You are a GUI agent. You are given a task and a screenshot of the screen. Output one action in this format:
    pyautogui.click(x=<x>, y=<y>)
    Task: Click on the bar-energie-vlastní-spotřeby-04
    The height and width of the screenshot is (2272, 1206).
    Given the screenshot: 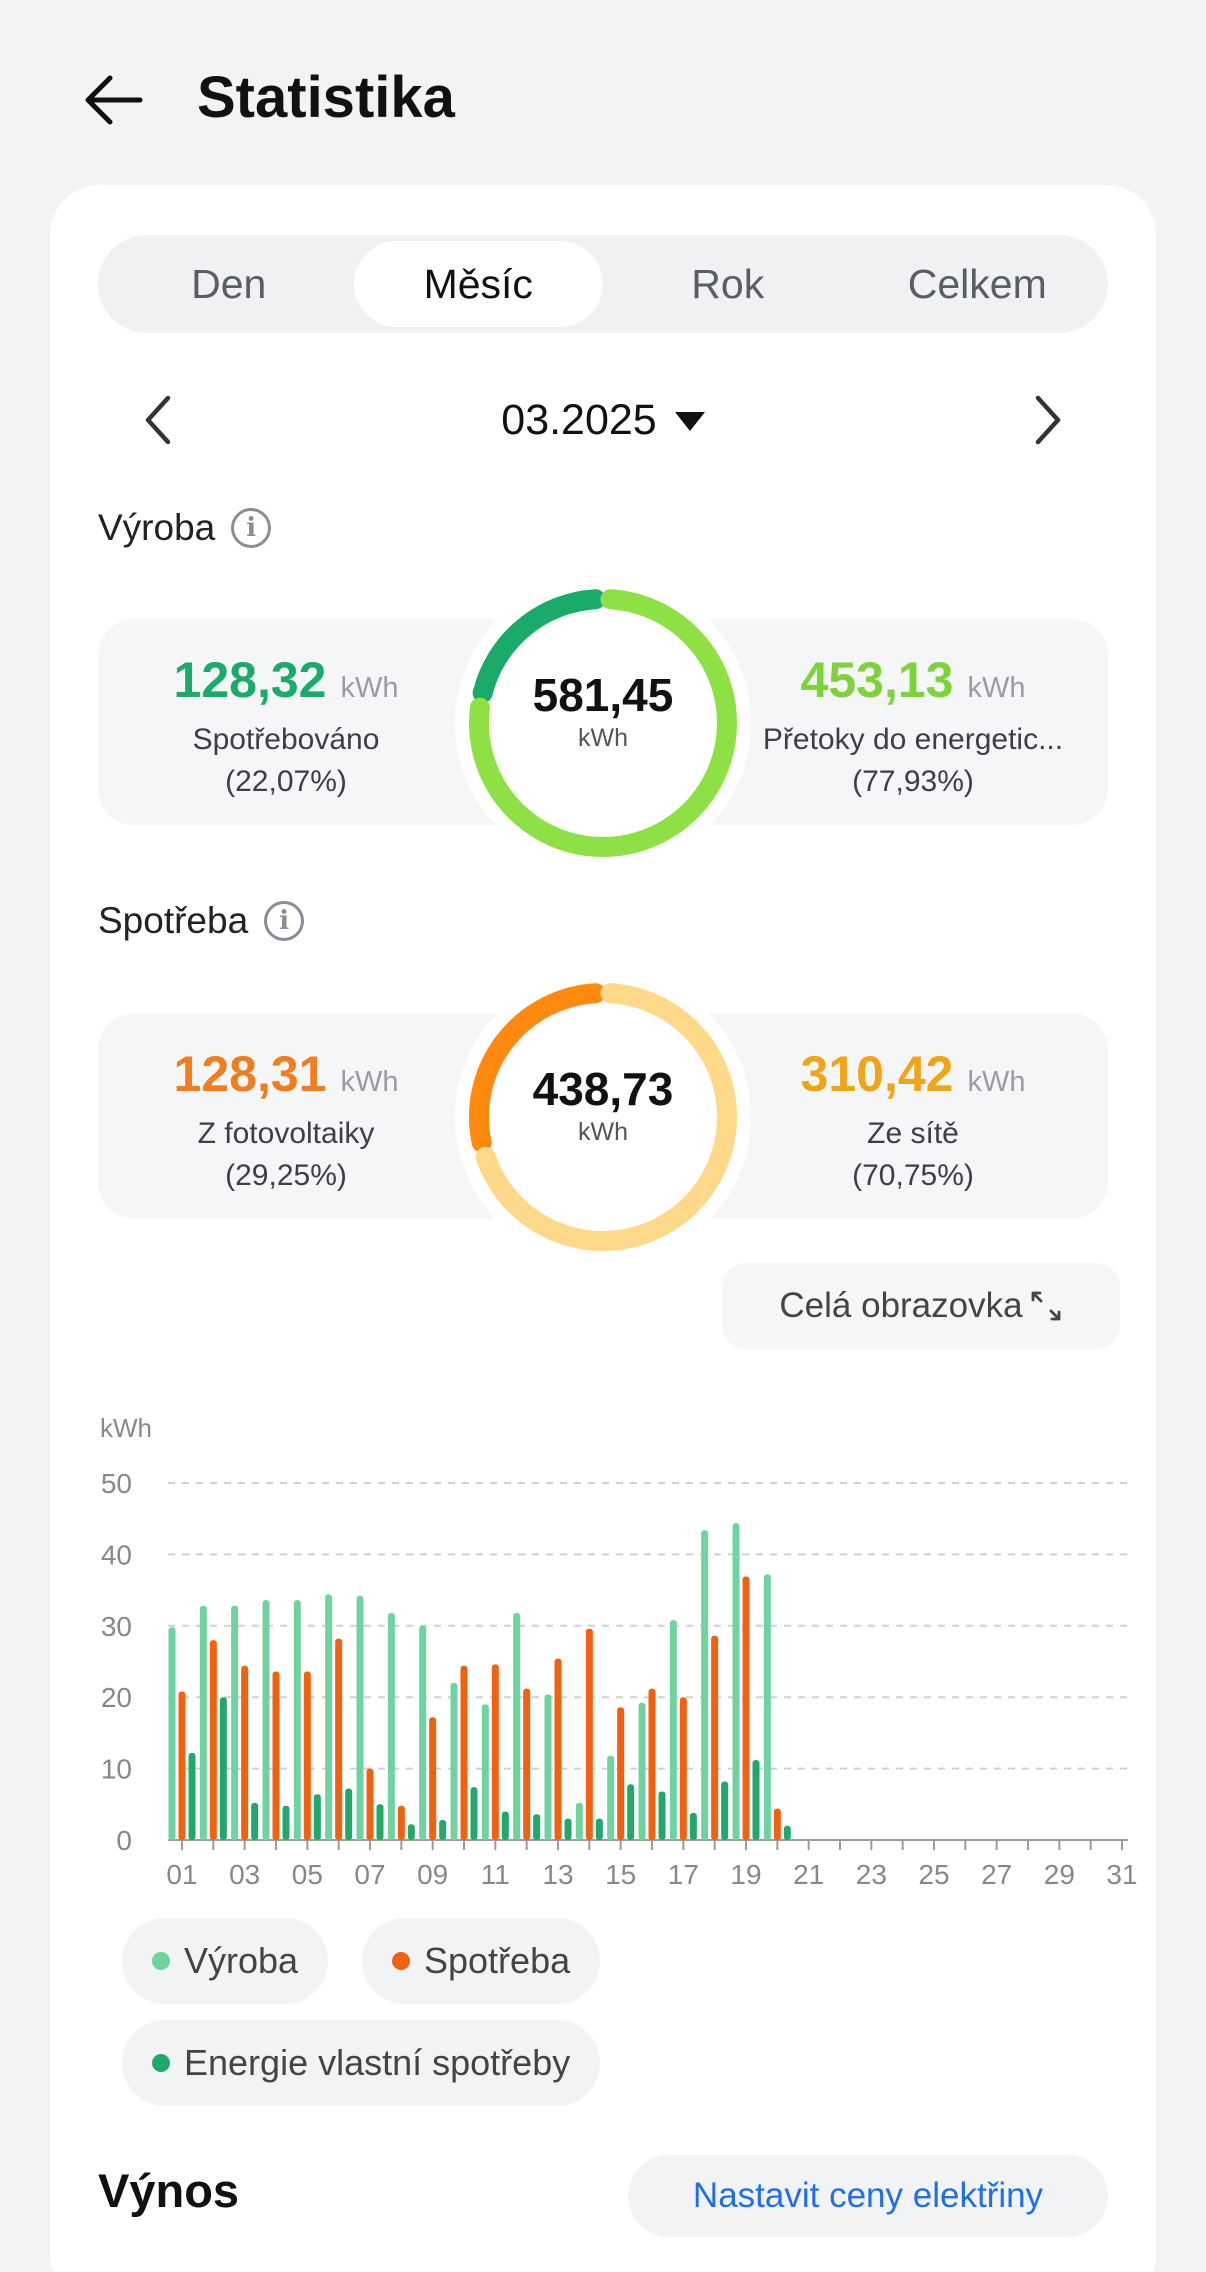 What is the action you would take?
    pyautogui.click(x=286, y=1822)
    